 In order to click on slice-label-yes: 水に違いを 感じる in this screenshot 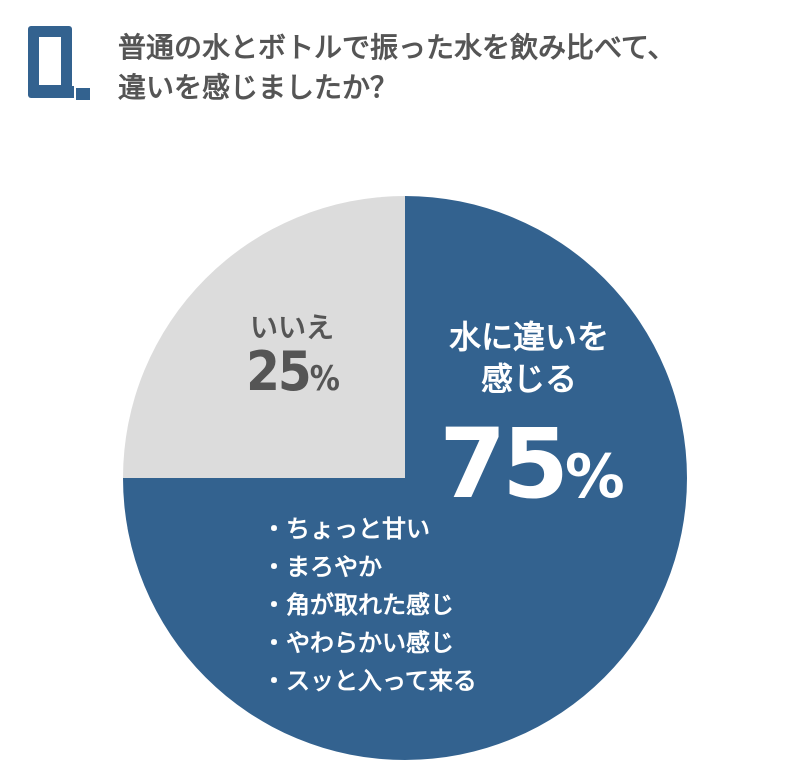, I will do `click(529, 358)`.